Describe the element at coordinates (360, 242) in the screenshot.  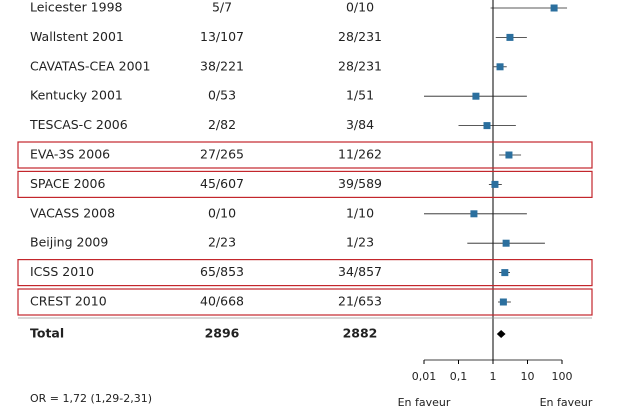
I see `control-events: 1/23` at that location.